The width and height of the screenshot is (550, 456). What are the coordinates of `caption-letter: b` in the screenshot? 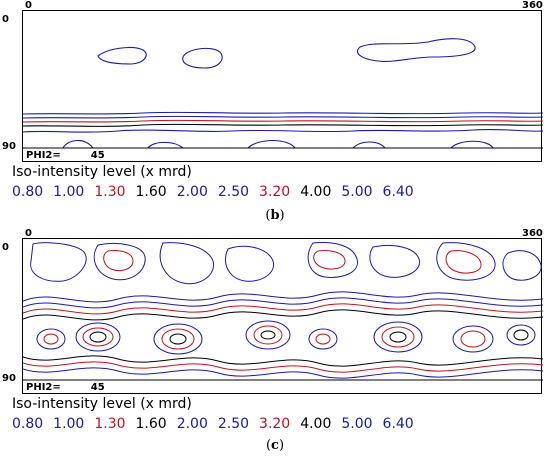 It's located at (275, 215).